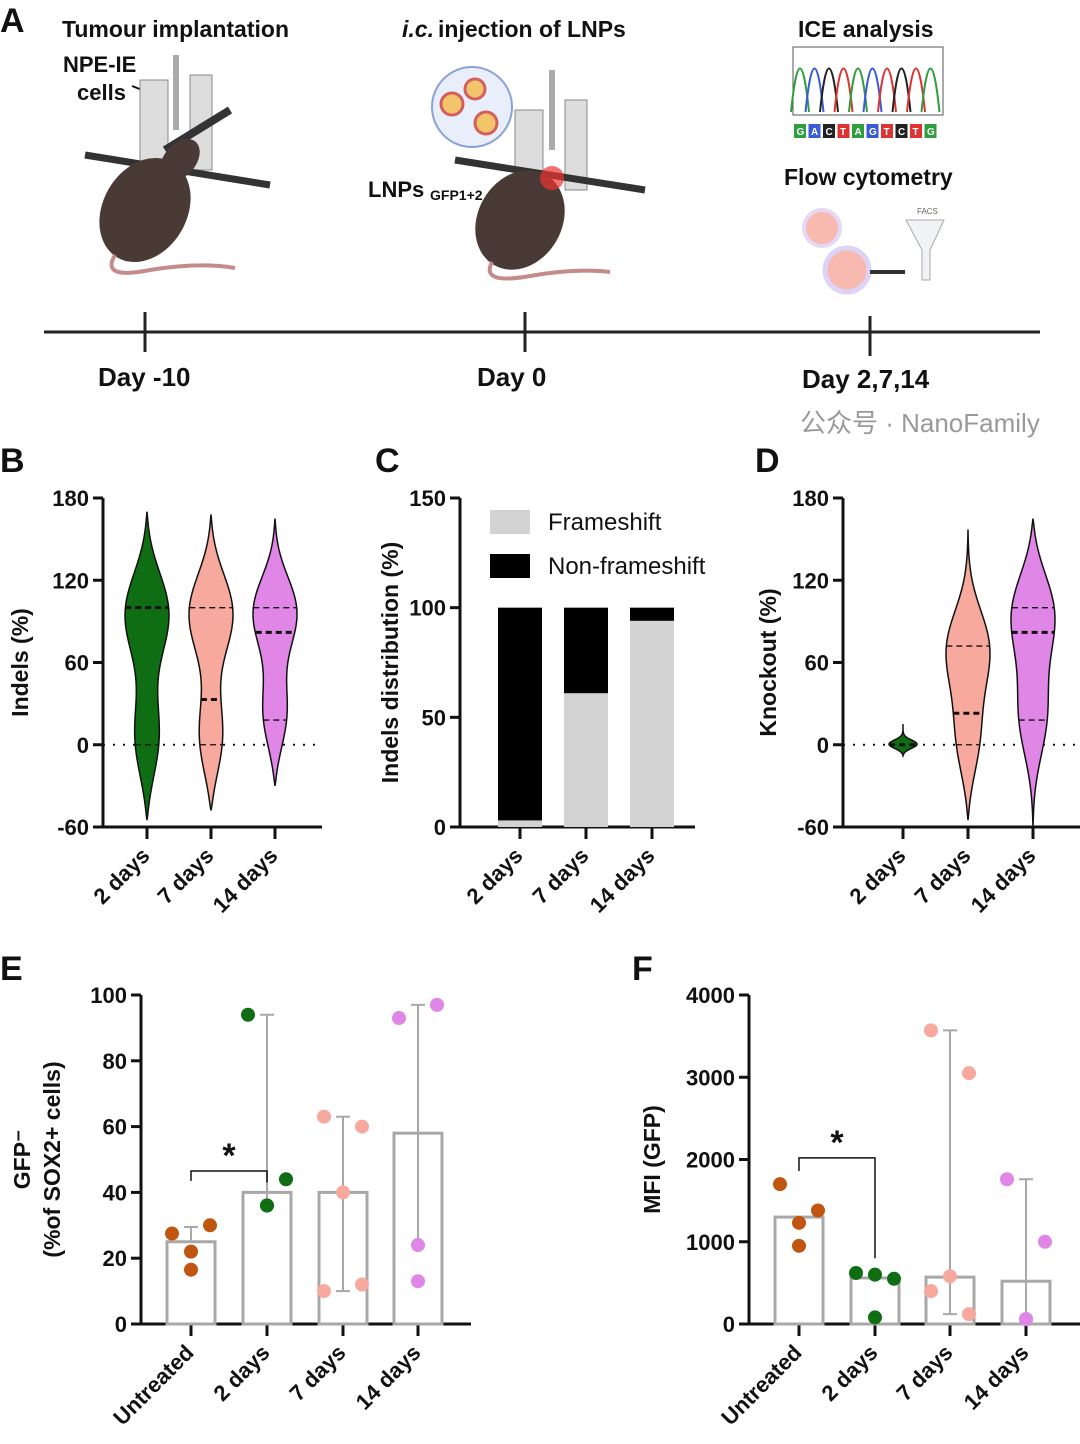 This screenshot has width=1080, height=1444. What do you see at coordinates (920, 423) in the screenshot?
I see `watermark: 公众号 · NanoFamily` at bounding box center [920, 423].